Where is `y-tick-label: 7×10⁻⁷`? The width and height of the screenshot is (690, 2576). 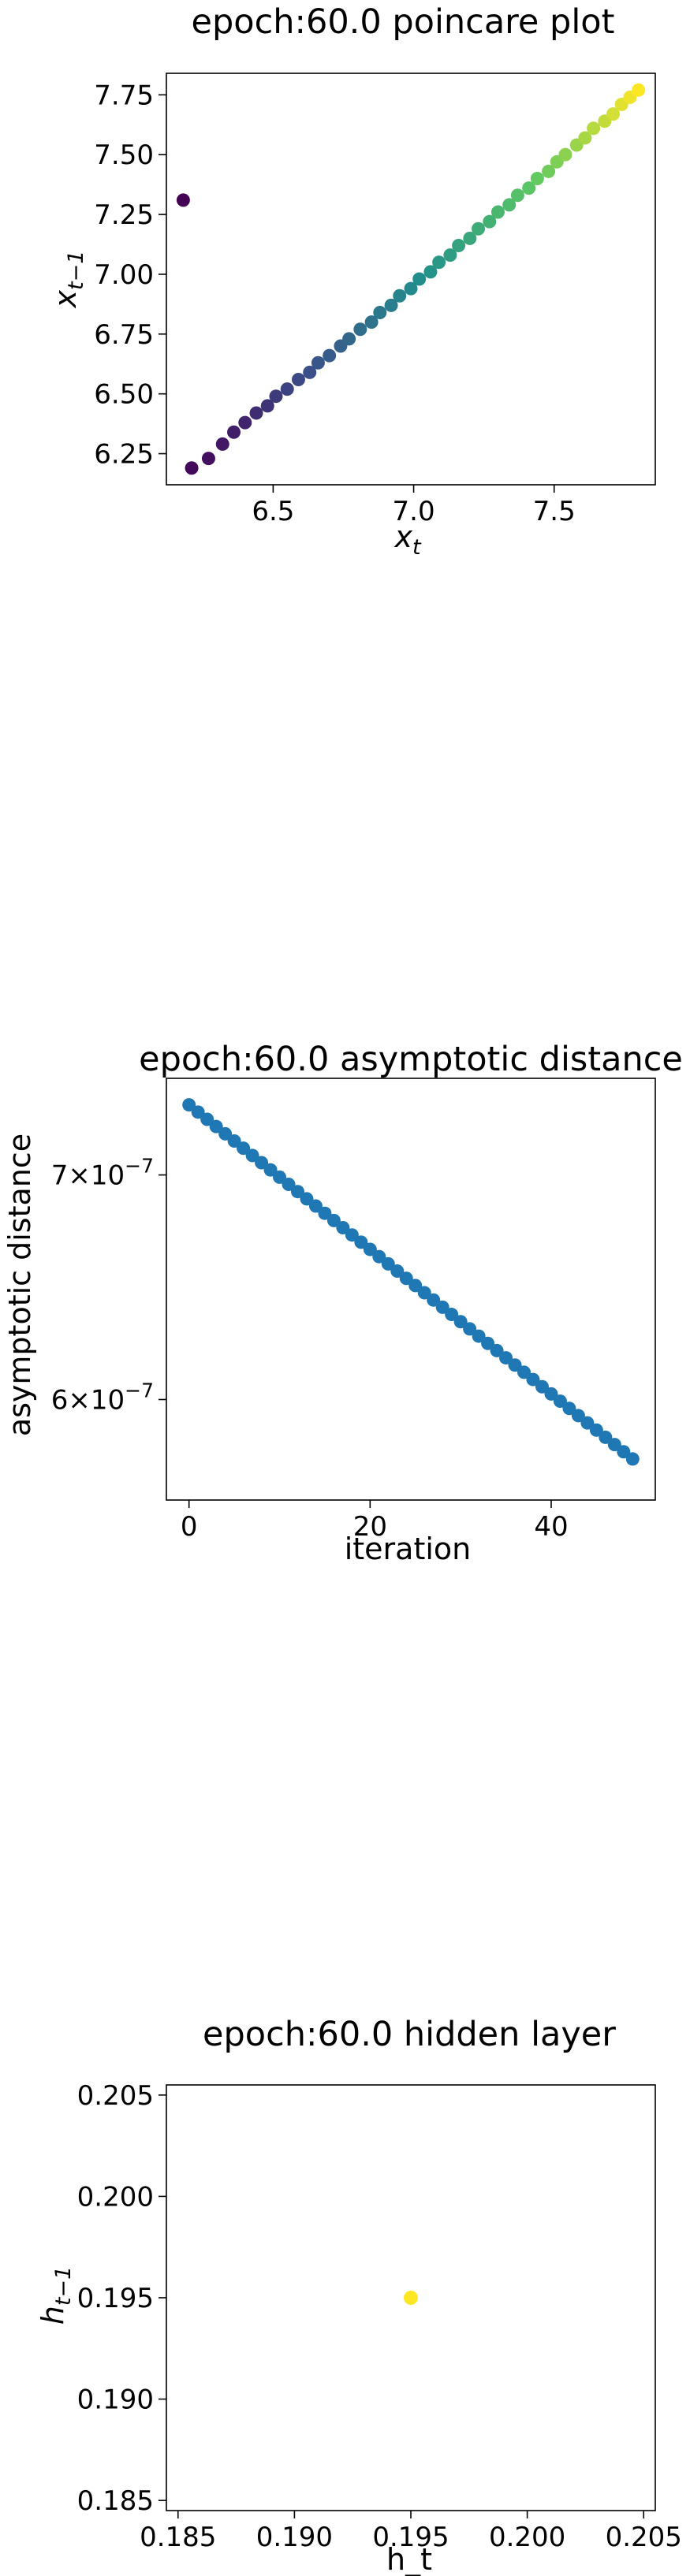 y-tick-label: 7×10⁻⁷ is located at coordinates (103, 1173).